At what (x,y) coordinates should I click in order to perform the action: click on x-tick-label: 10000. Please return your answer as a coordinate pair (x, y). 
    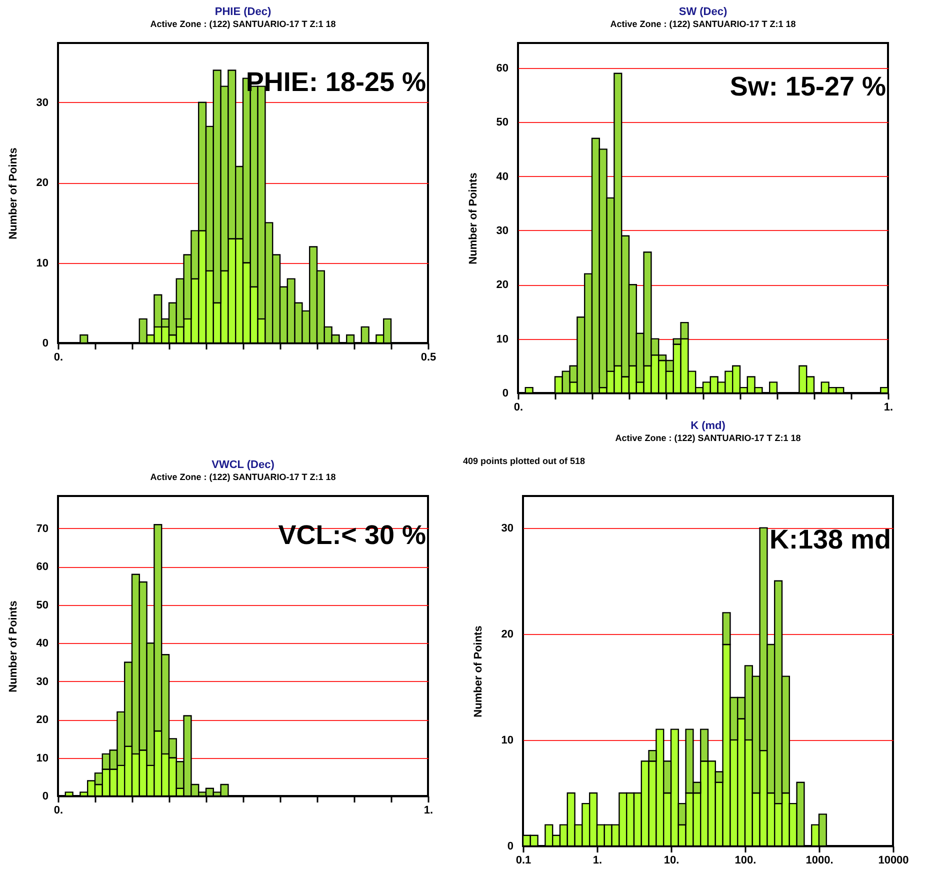
    Looking at the image, I should click on (893, 860).